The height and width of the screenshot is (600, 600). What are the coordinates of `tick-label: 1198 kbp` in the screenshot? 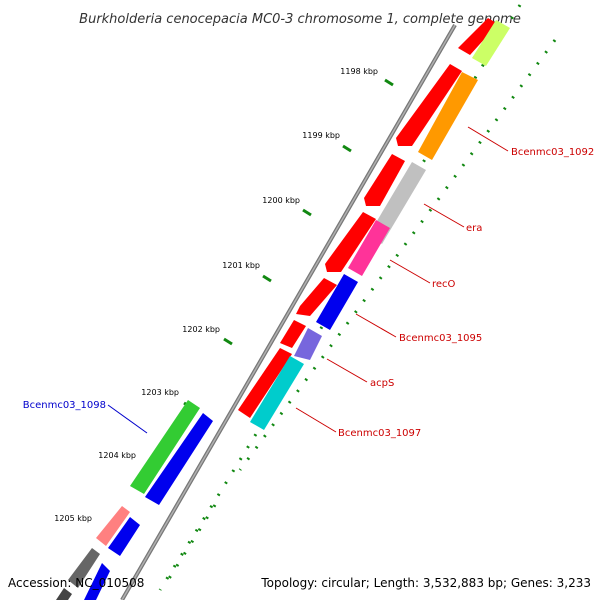 It's located at (359, 71).